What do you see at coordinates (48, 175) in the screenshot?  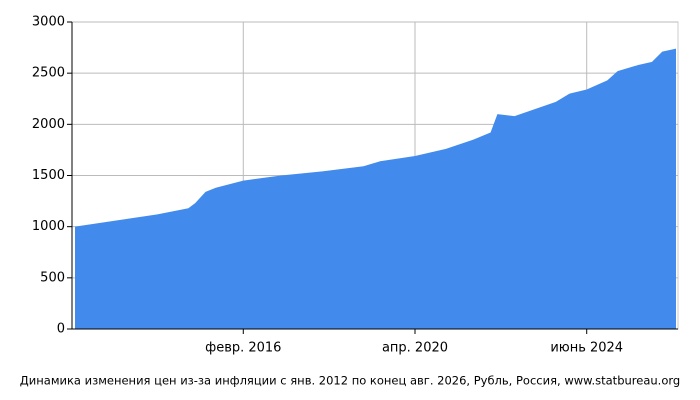 I see `y-tick-label: 1500` at bounding box center [48, 175].